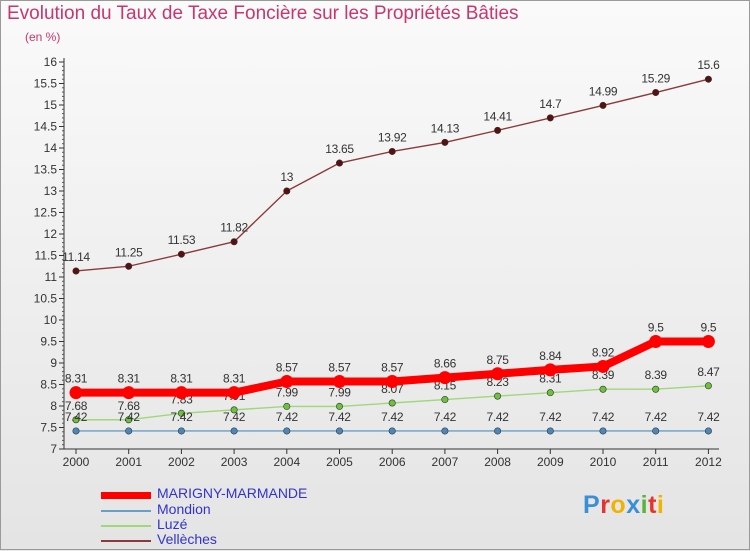 The width and height of the screenshot is (750, 551). Describe the element at coordinates (603, 352) in the screenshot. I see `data-label-marigny-marmande: 8.92` at that location.